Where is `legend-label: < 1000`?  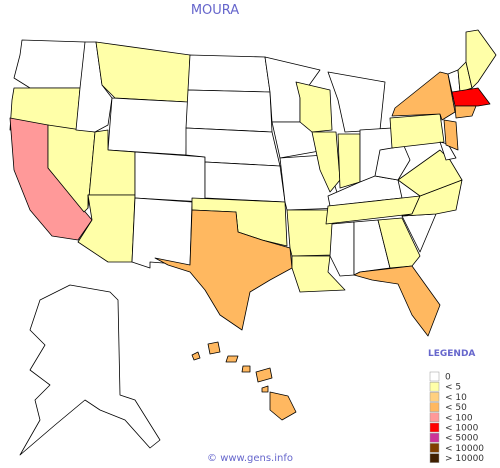 legend-label: < 1000 is located at coordinates (462, 429).